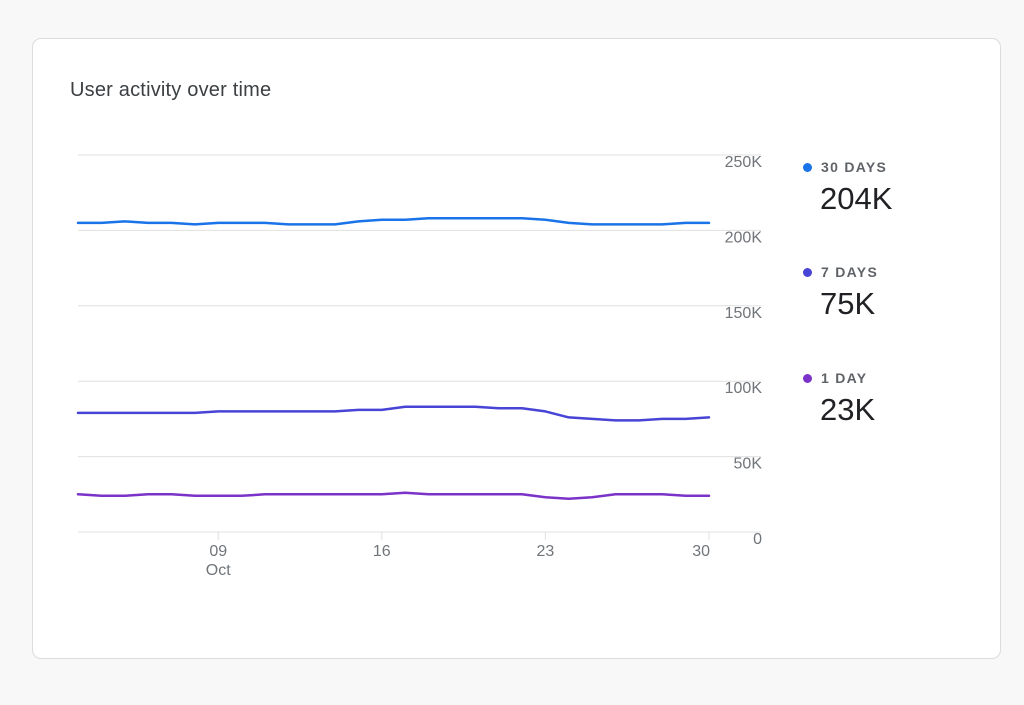 The width and height of the screenshot is (1024, 705). I want to click on legend-30-days: 30 DAYS 204K, so click(847, 188).